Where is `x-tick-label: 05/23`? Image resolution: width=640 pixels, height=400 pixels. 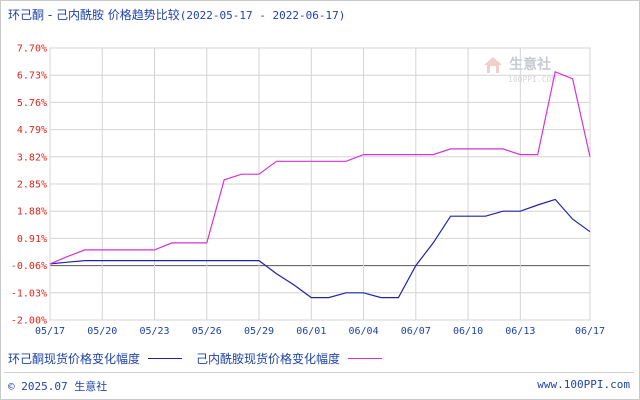 x-tick-label: 05/23 is located at coordinates (154, 331).